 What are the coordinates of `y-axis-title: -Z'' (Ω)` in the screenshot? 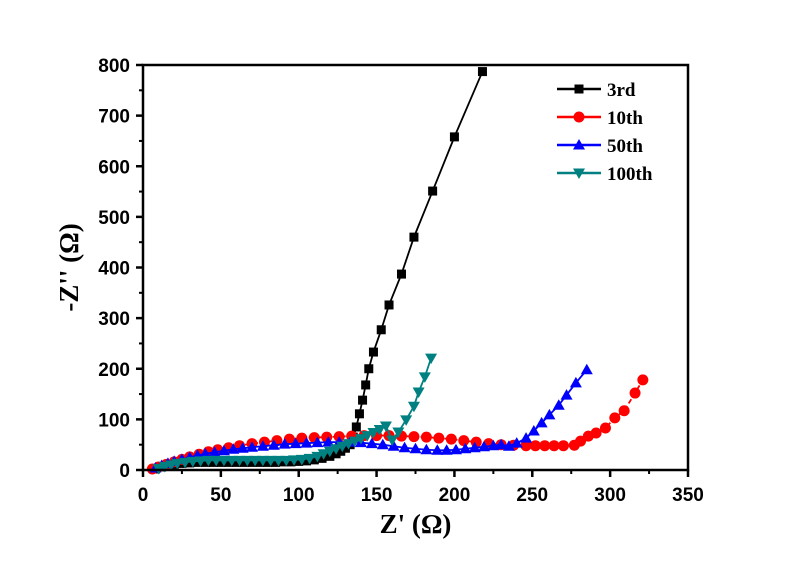 It's located at (69, 267).